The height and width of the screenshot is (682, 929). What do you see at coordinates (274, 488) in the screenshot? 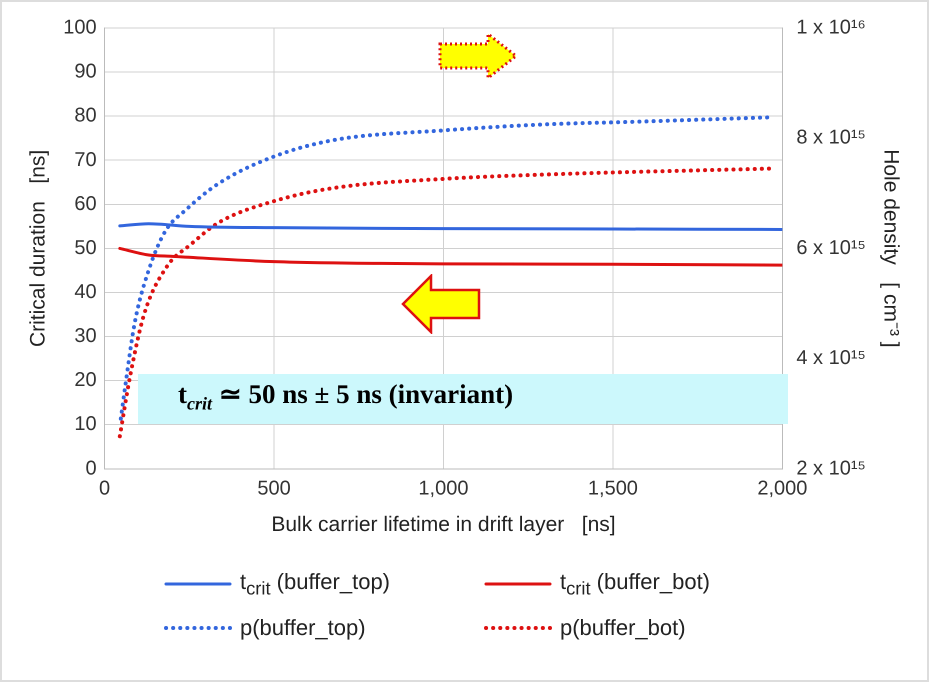
I see `x-tick-label: 500` at bounding box center [274, 488].